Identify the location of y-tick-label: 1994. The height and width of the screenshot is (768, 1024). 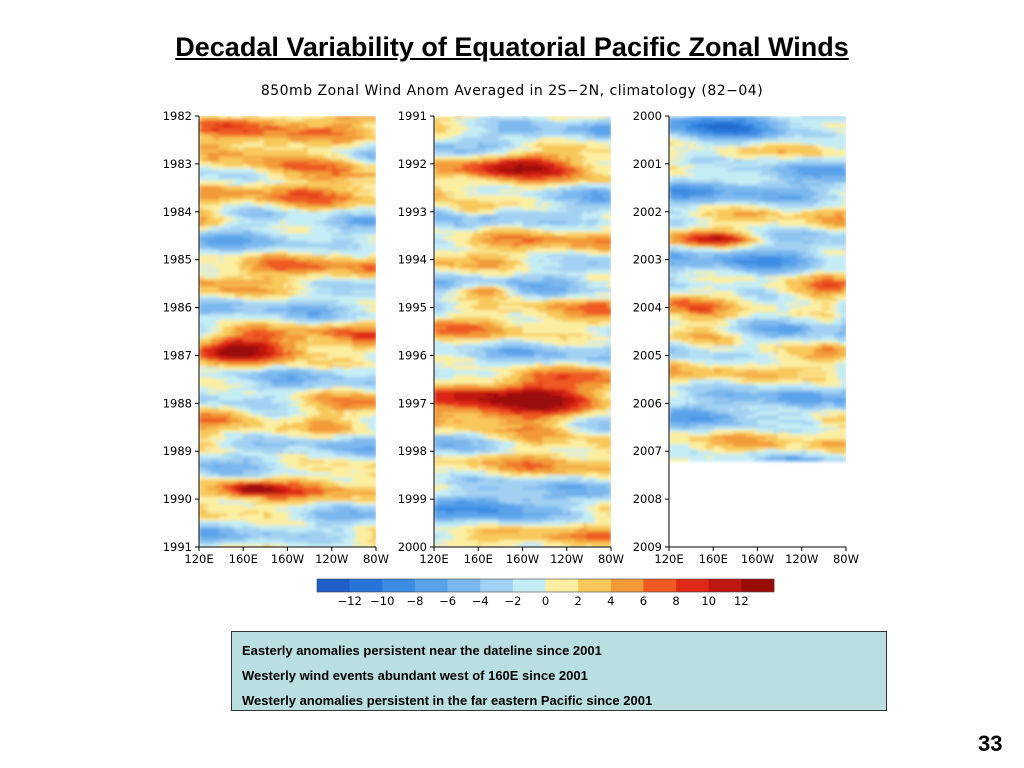
(412, 260).